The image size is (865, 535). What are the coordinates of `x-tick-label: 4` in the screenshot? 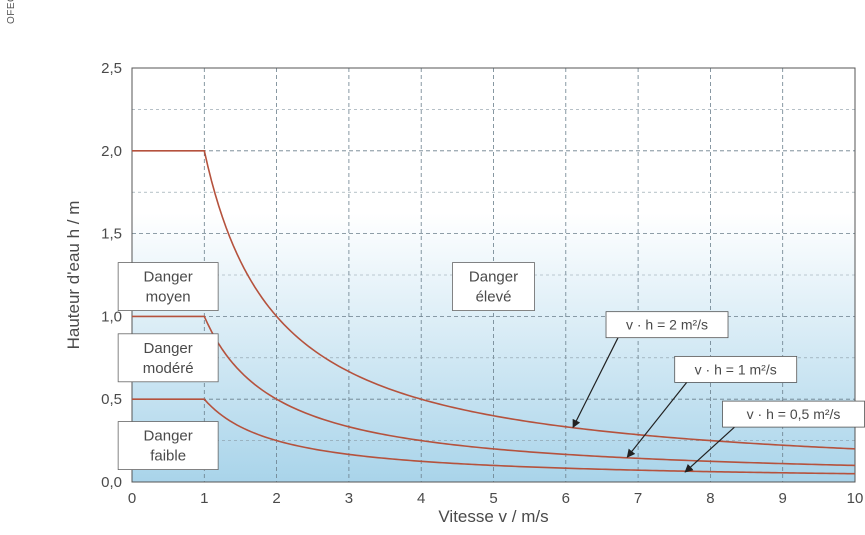 It's located at (421, 498).